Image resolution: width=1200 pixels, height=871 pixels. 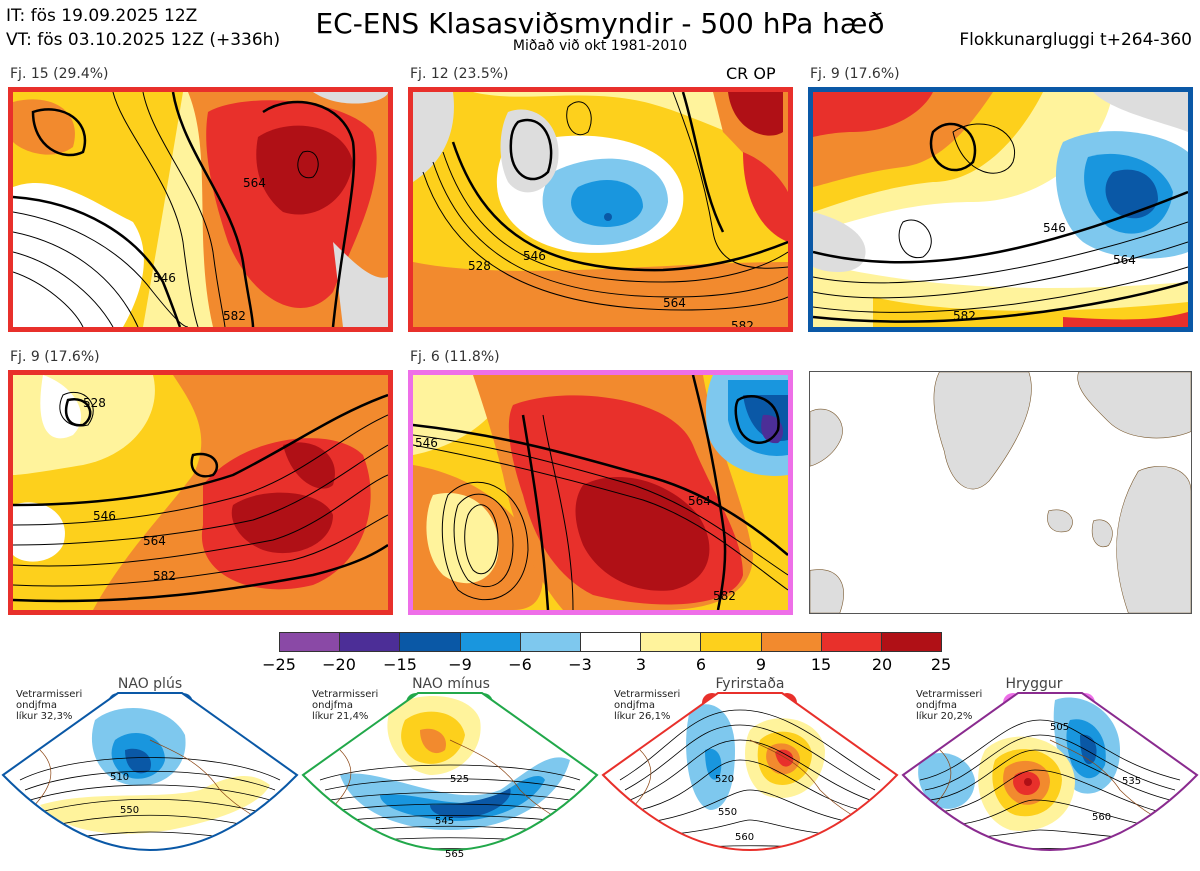 I want to click on page-subtitle: Miðað við okt 1981-2010, so click(x=600, y=46).